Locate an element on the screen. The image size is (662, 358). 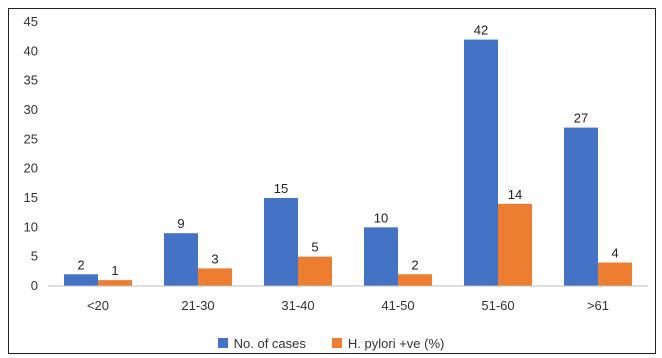
x-axis-ticks: <20 21-30 31-40 41-50 51-60 >61 is located at coordinates (348, 305).